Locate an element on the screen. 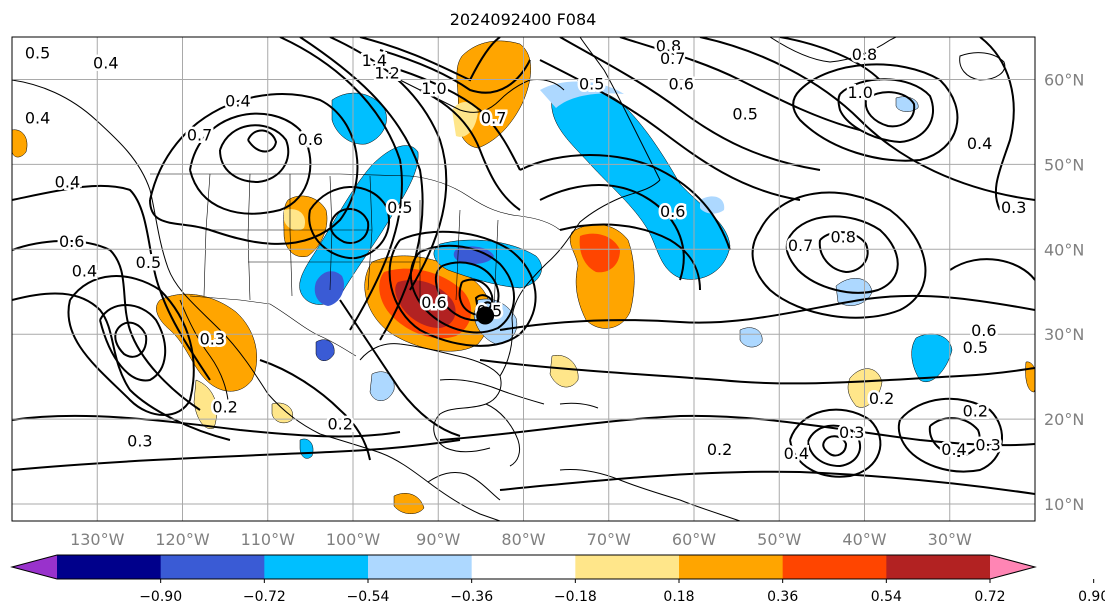  lat-tick-label: 60°N is located at coordinates (1064, 79).